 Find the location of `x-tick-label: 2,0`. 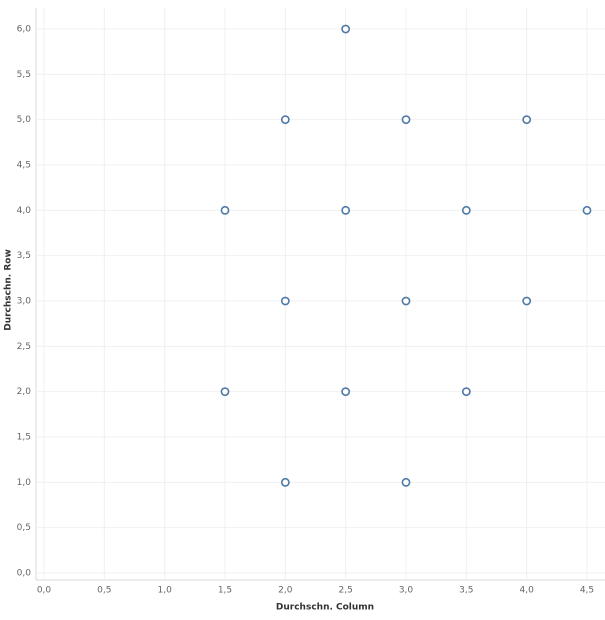

x-tick-label: 2,0 is located at coordinates (285, 591).